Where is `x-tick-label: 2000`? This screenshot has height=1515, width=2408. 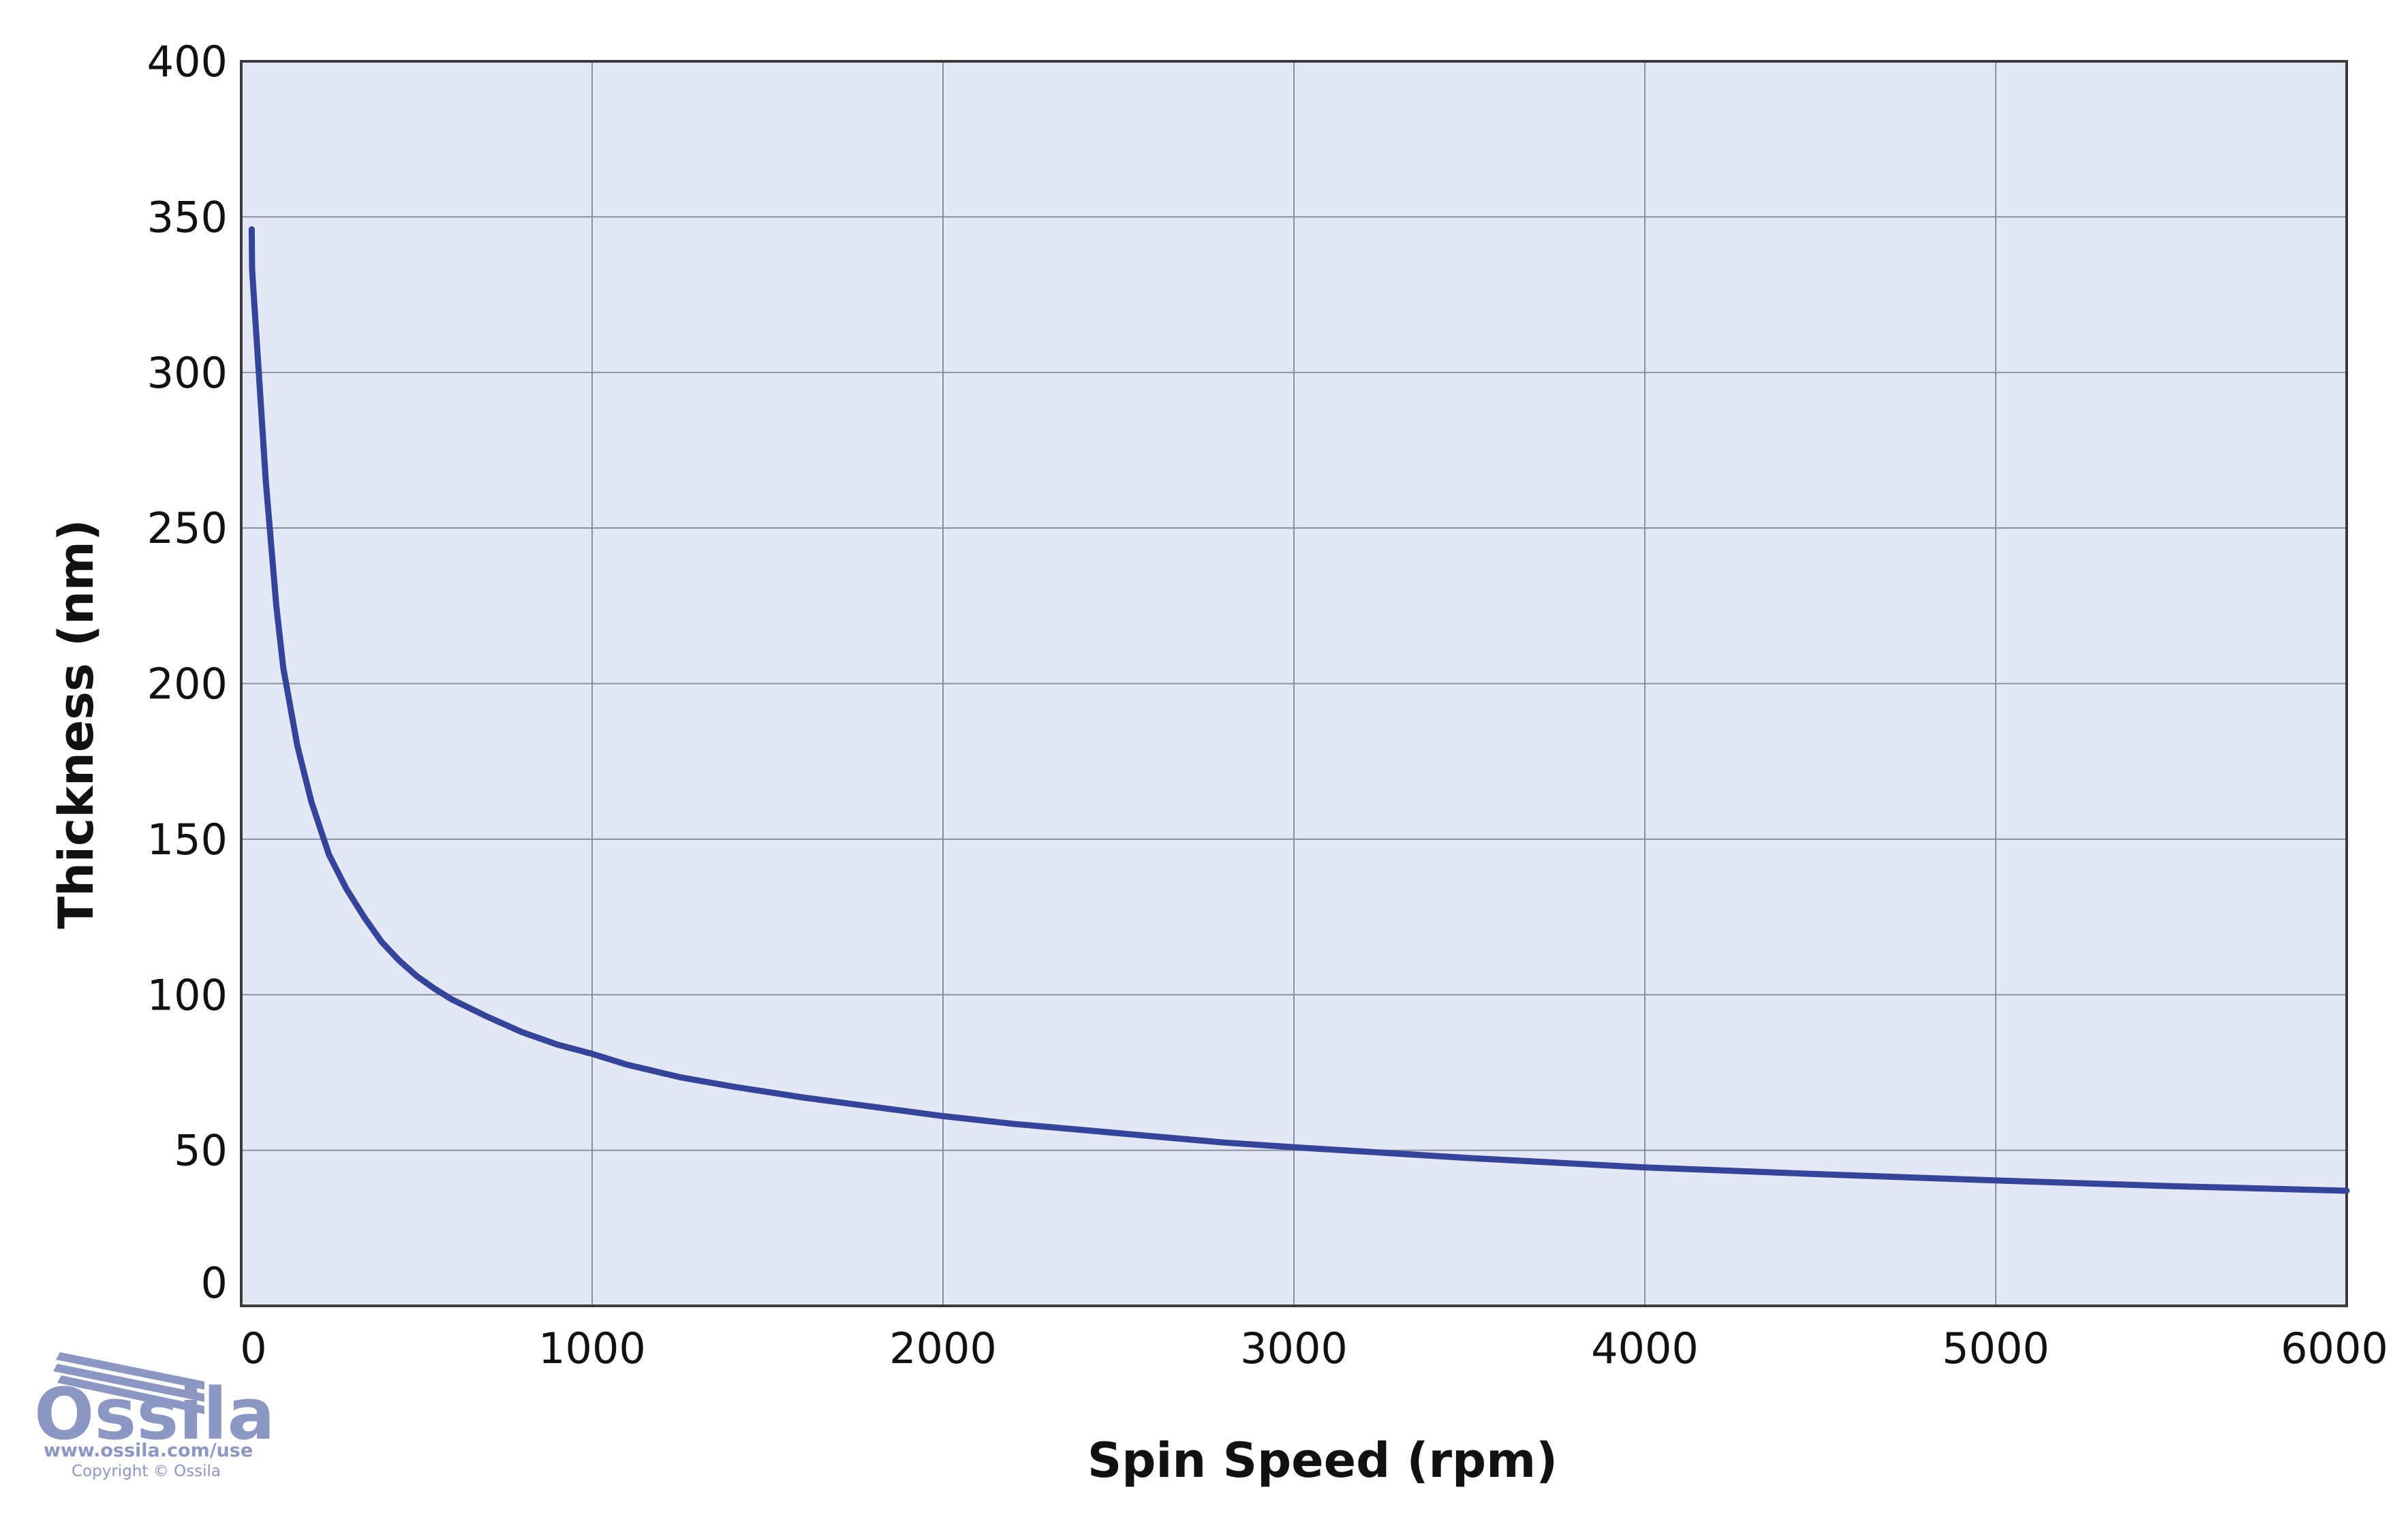 x-tick-label: 2000 is located at coordinates (943, 1349).